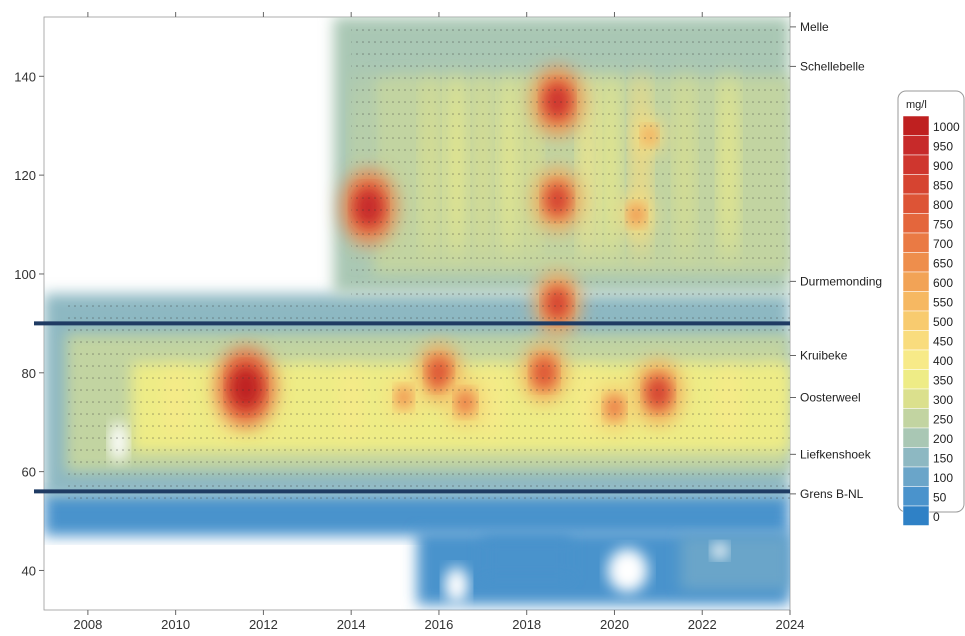  What do you see at coordinates (946, 127) in the screenshot?
I see `colorbar-label: 1000` at bounding box center [946, 127].